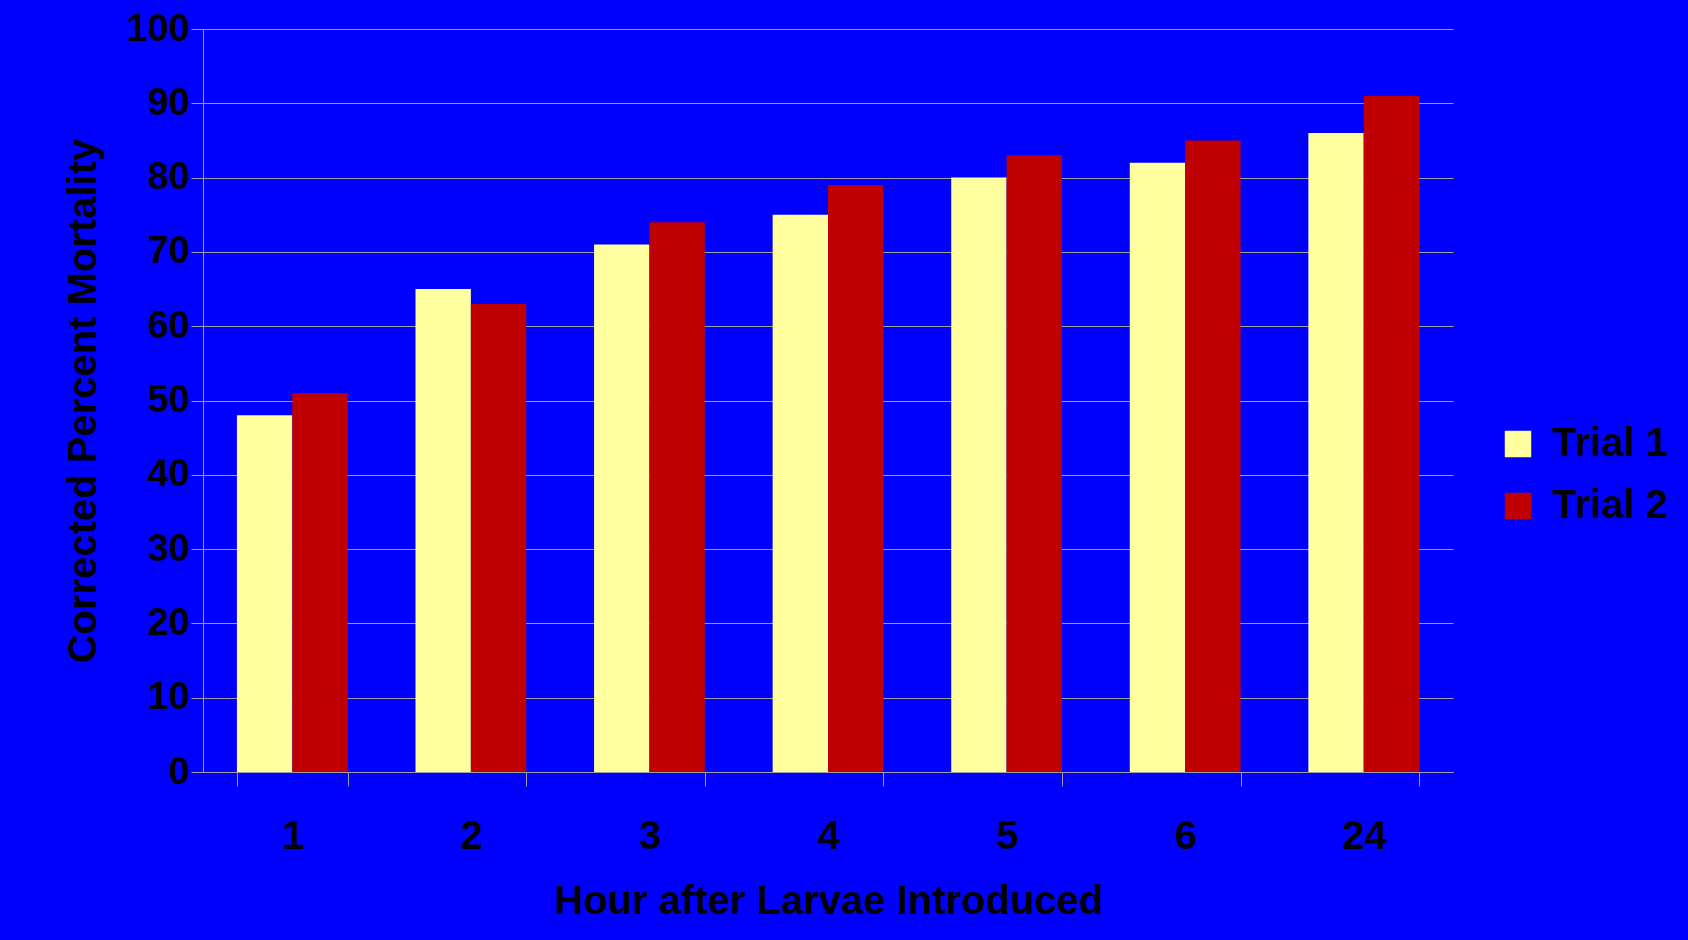 The image size is (1688, 940). I want to click on y-tick-label: 30, so click(168, 547).